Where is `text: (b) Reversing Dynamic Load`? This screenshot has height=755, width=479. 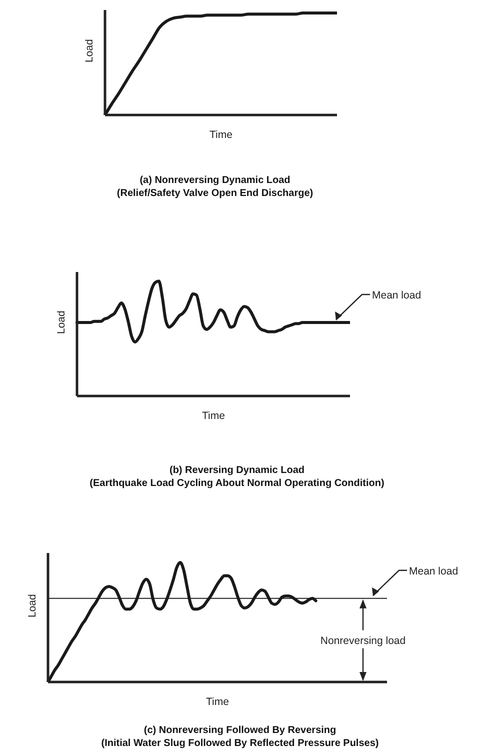 text: (b) Reversing Dynamic Load is located at coordinates (237, 470).